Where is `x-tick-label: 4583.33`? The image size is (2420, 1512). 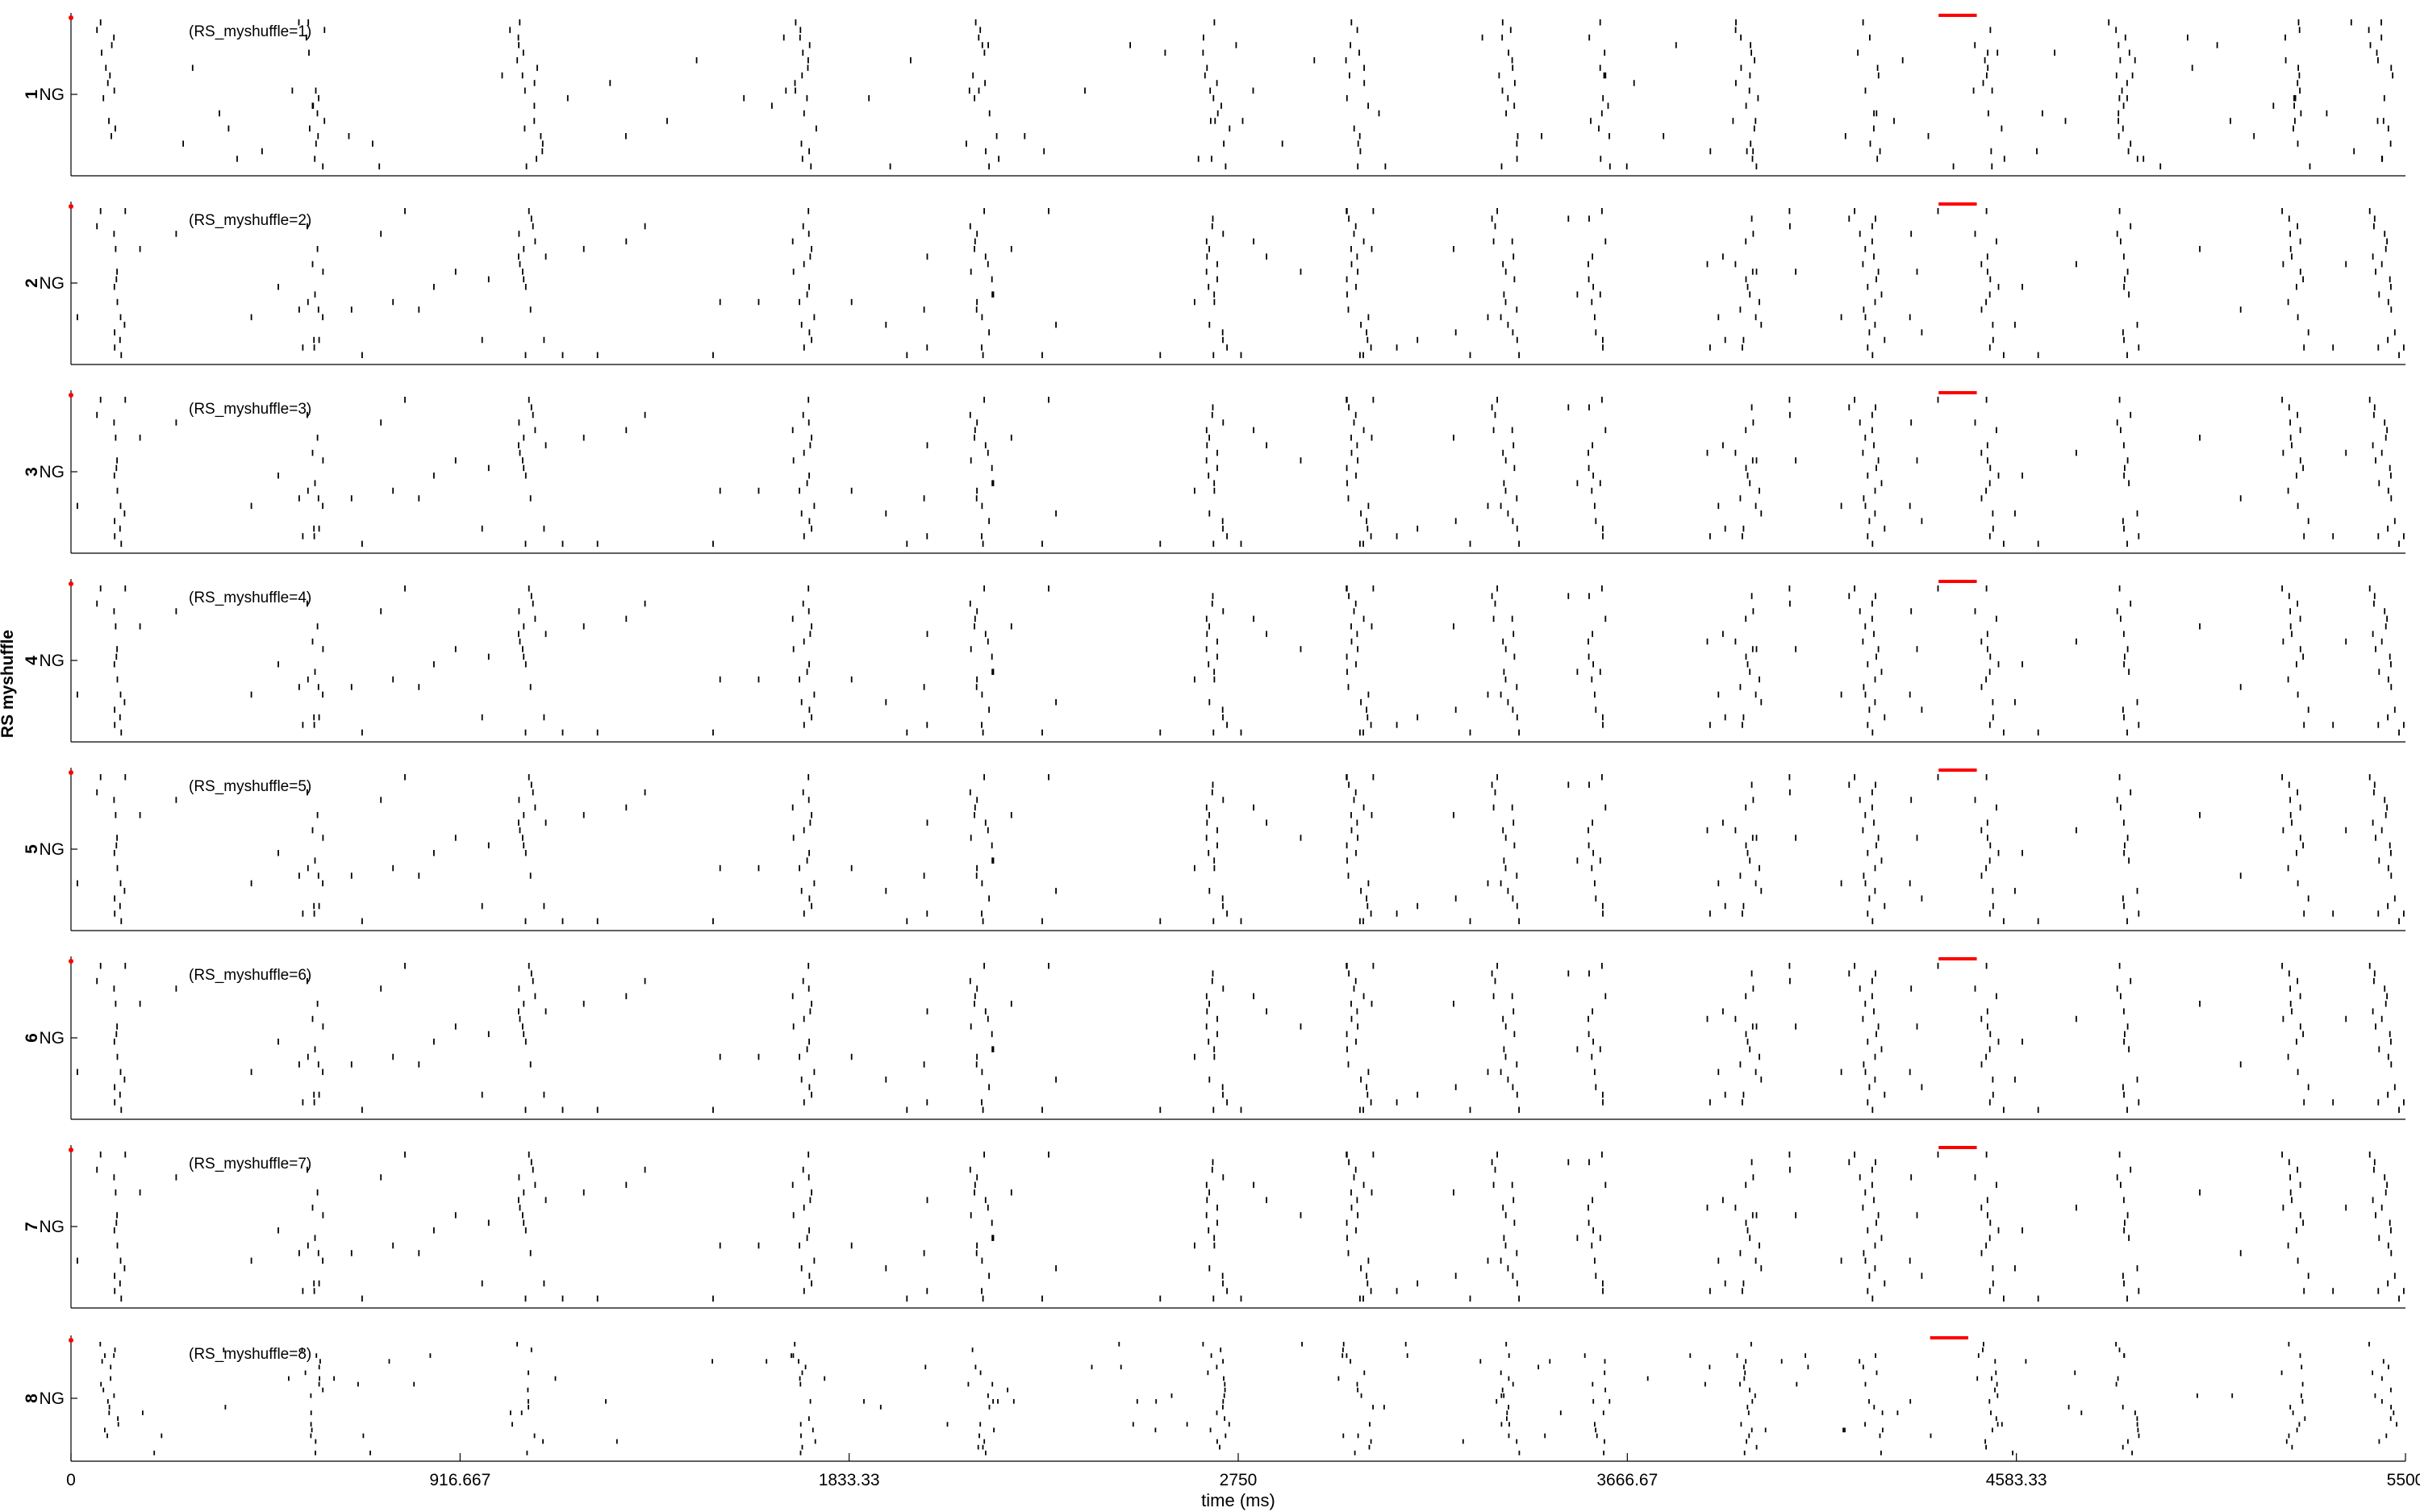 x-tick-label: 4583.33 is located at coordinates (2016, 1480).